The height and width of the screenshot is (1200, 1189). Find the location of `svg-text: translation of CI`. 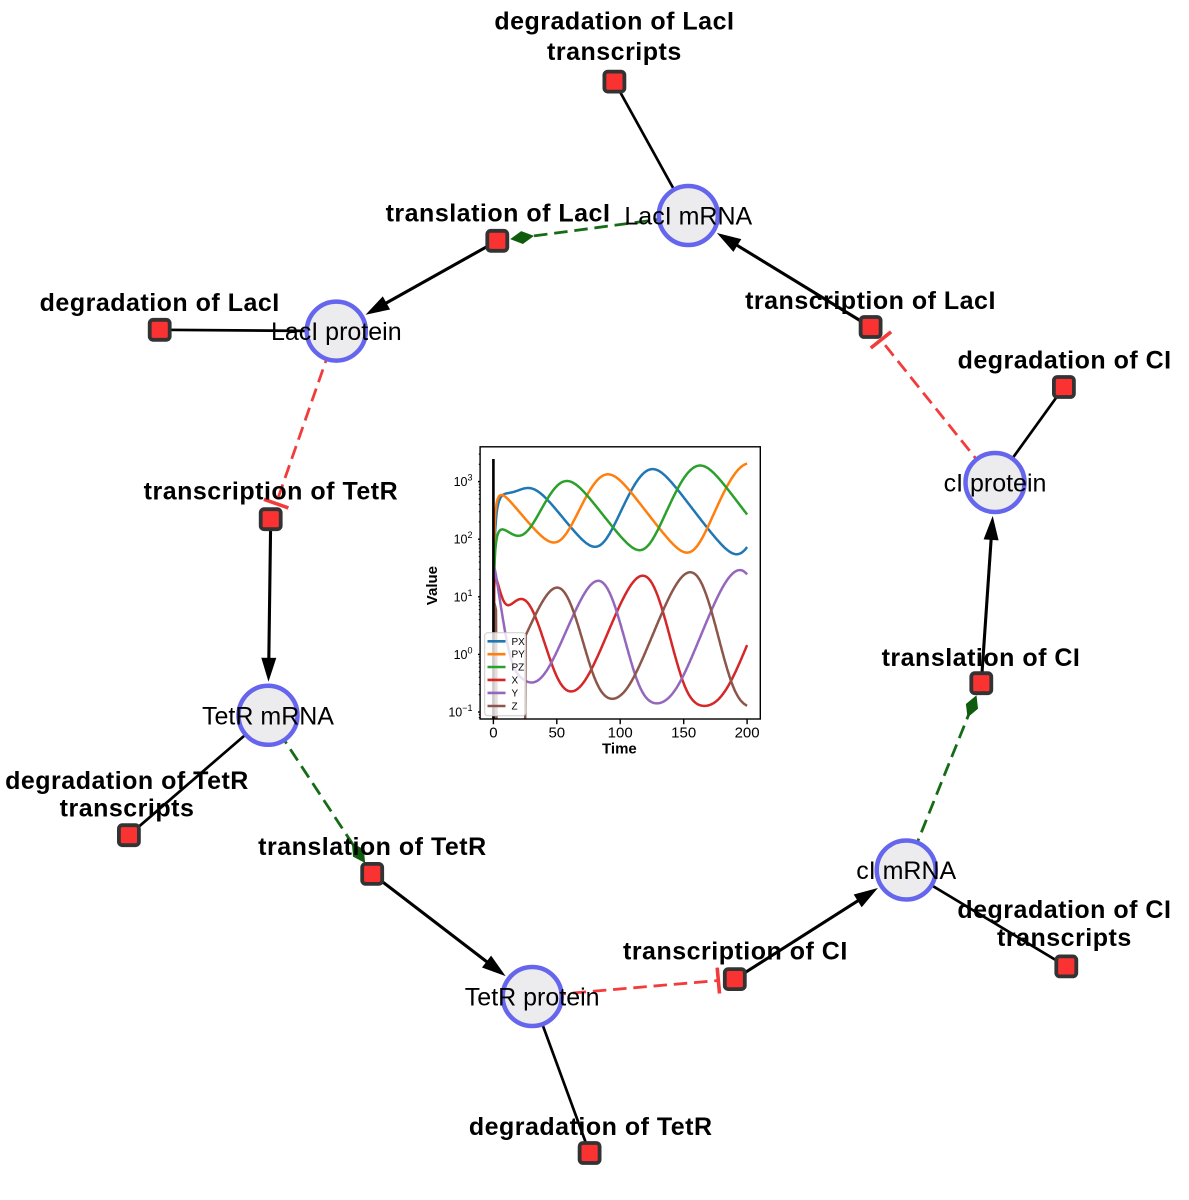

svg-text: translation of CI is located at coordinates (981, 658).